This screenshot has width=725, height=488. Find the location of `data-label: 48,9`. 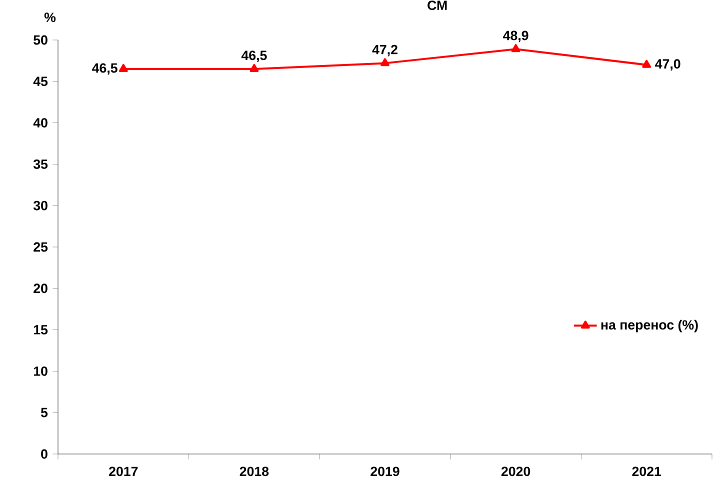

data-label: 48,9 is located at coordinates (515, 36).